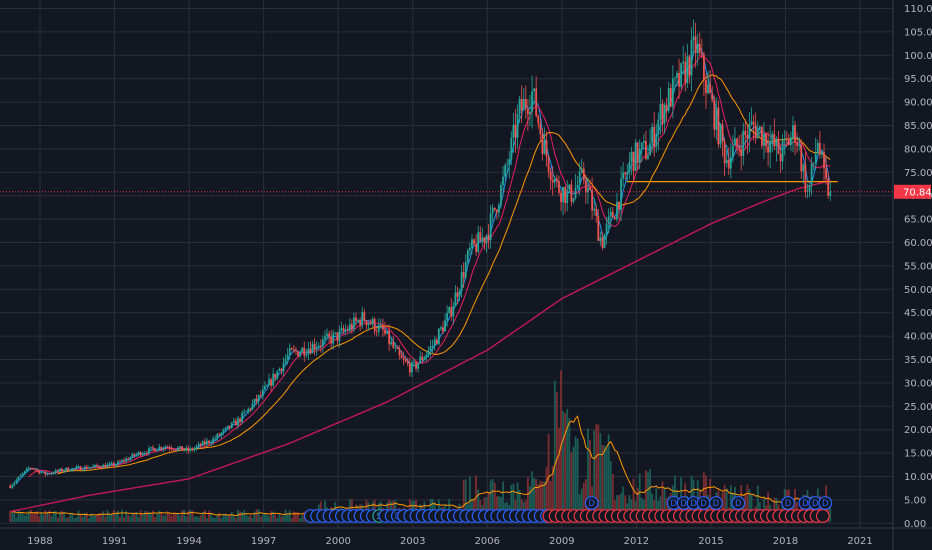  I want to click on earnings-badge, so click(822, 516).